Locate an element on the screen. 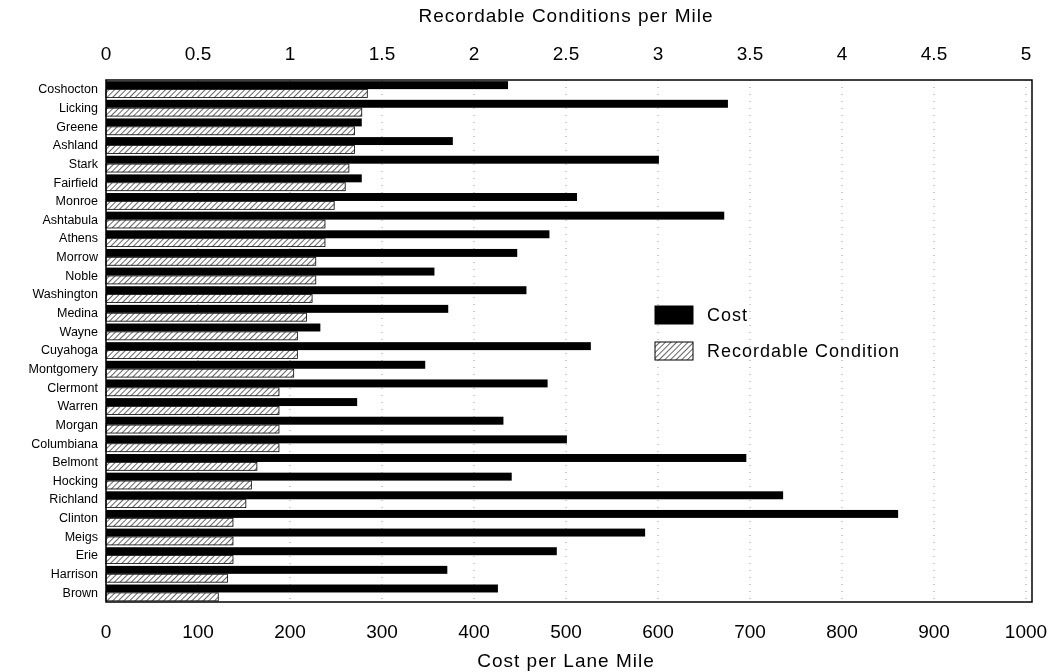  y-tick-label: Meigs is located at coordinates (81, 536).